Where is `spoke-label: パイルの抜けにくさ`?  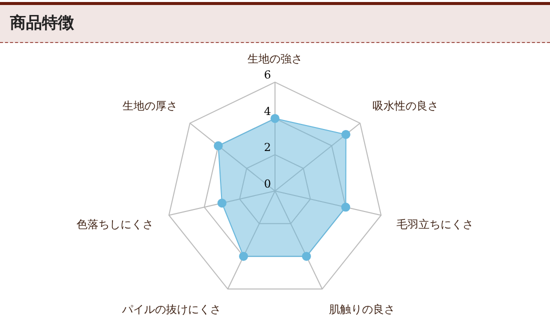
spoke-label: パイルの抜けにくさ is located at coordinates (170, 309).